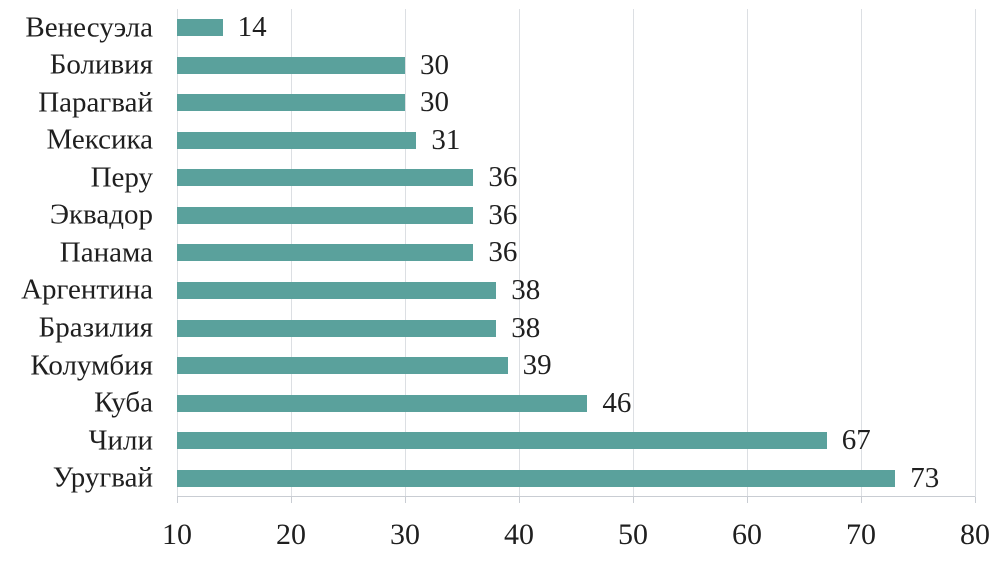 The height and width of the screenshot is (565, 1003). What do you see at coordinates (101, 64) in the screenshot?
I see `category-label: Боливия` at bounding box center [101, 64].